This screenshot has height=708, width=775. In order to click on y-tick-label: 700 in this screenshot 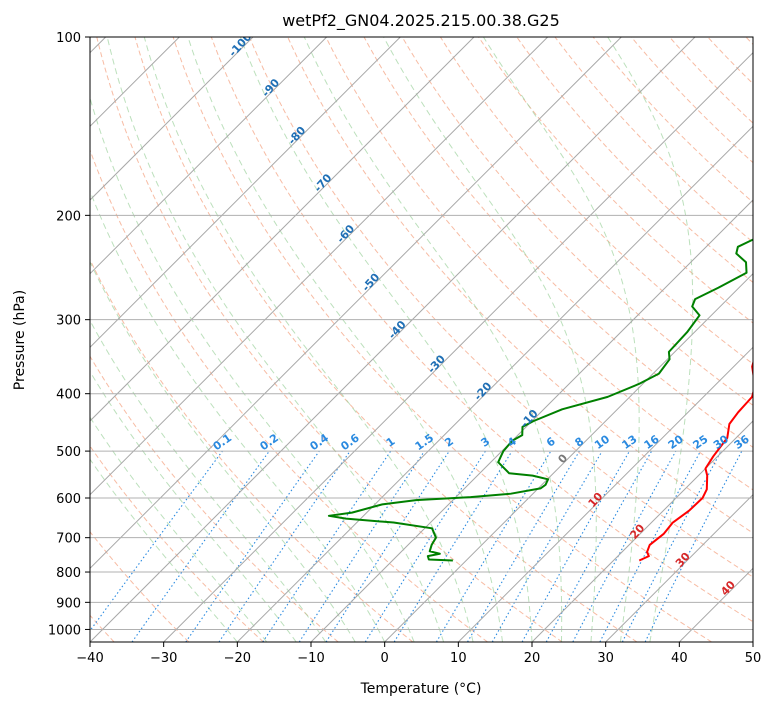, I will do `click(68, 539)`.